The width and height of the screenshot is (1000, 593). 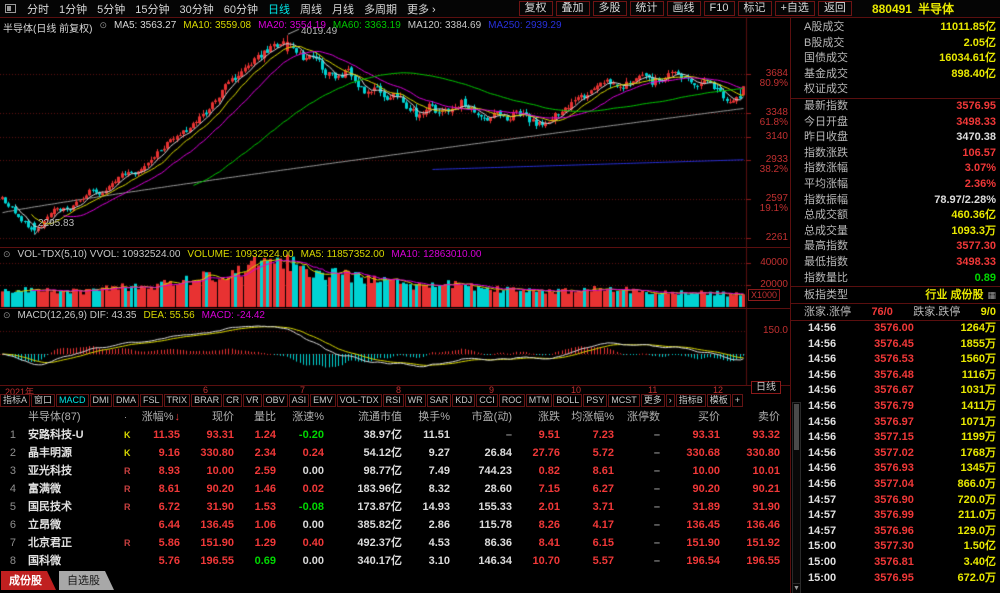 What do you see at coordinates (796, 587) in the screenshot?
I see `scroll-down-icon: ▼` at bounding box center [796, 587].